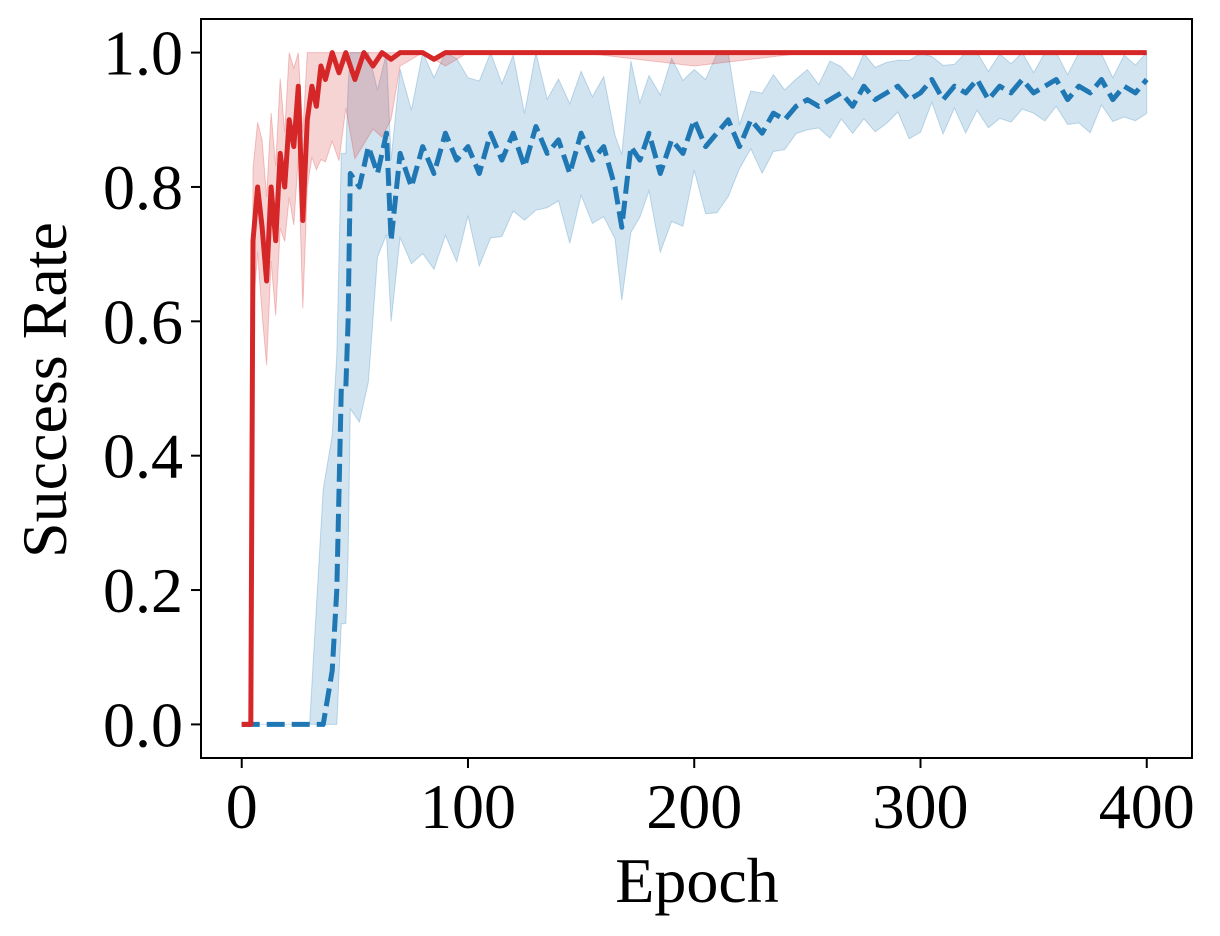  What do you see at coordinates (143, 724) in the screenshot?
I see `y-tick-label: 0.0` at bounding box center [143, 724].